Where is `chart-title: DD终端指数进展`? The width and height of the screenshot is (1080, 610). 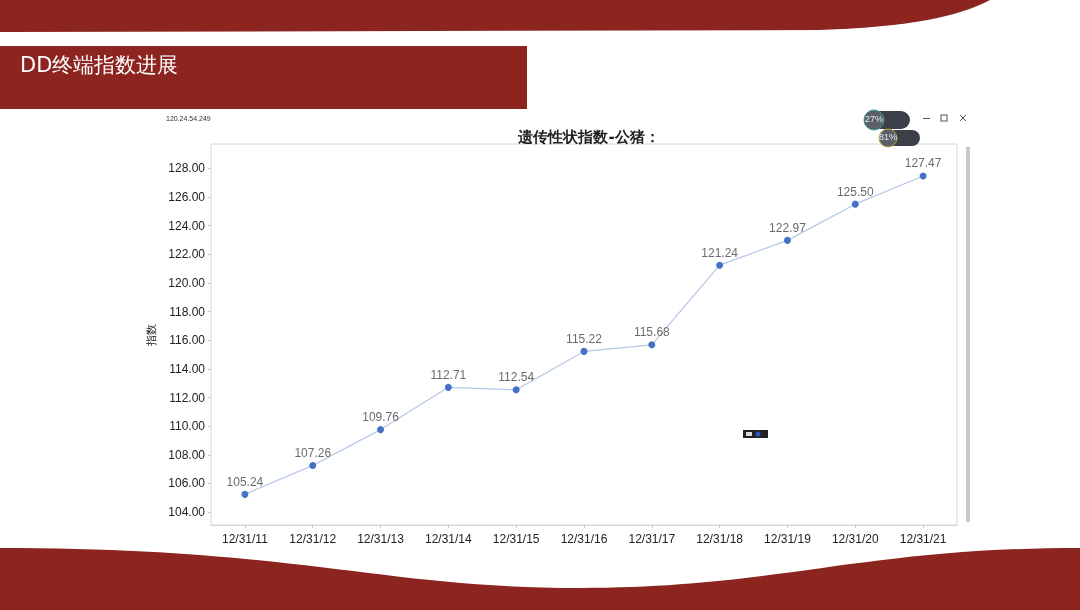 chart-title: DD终端指数进展 is located at coordinates (99, 65).